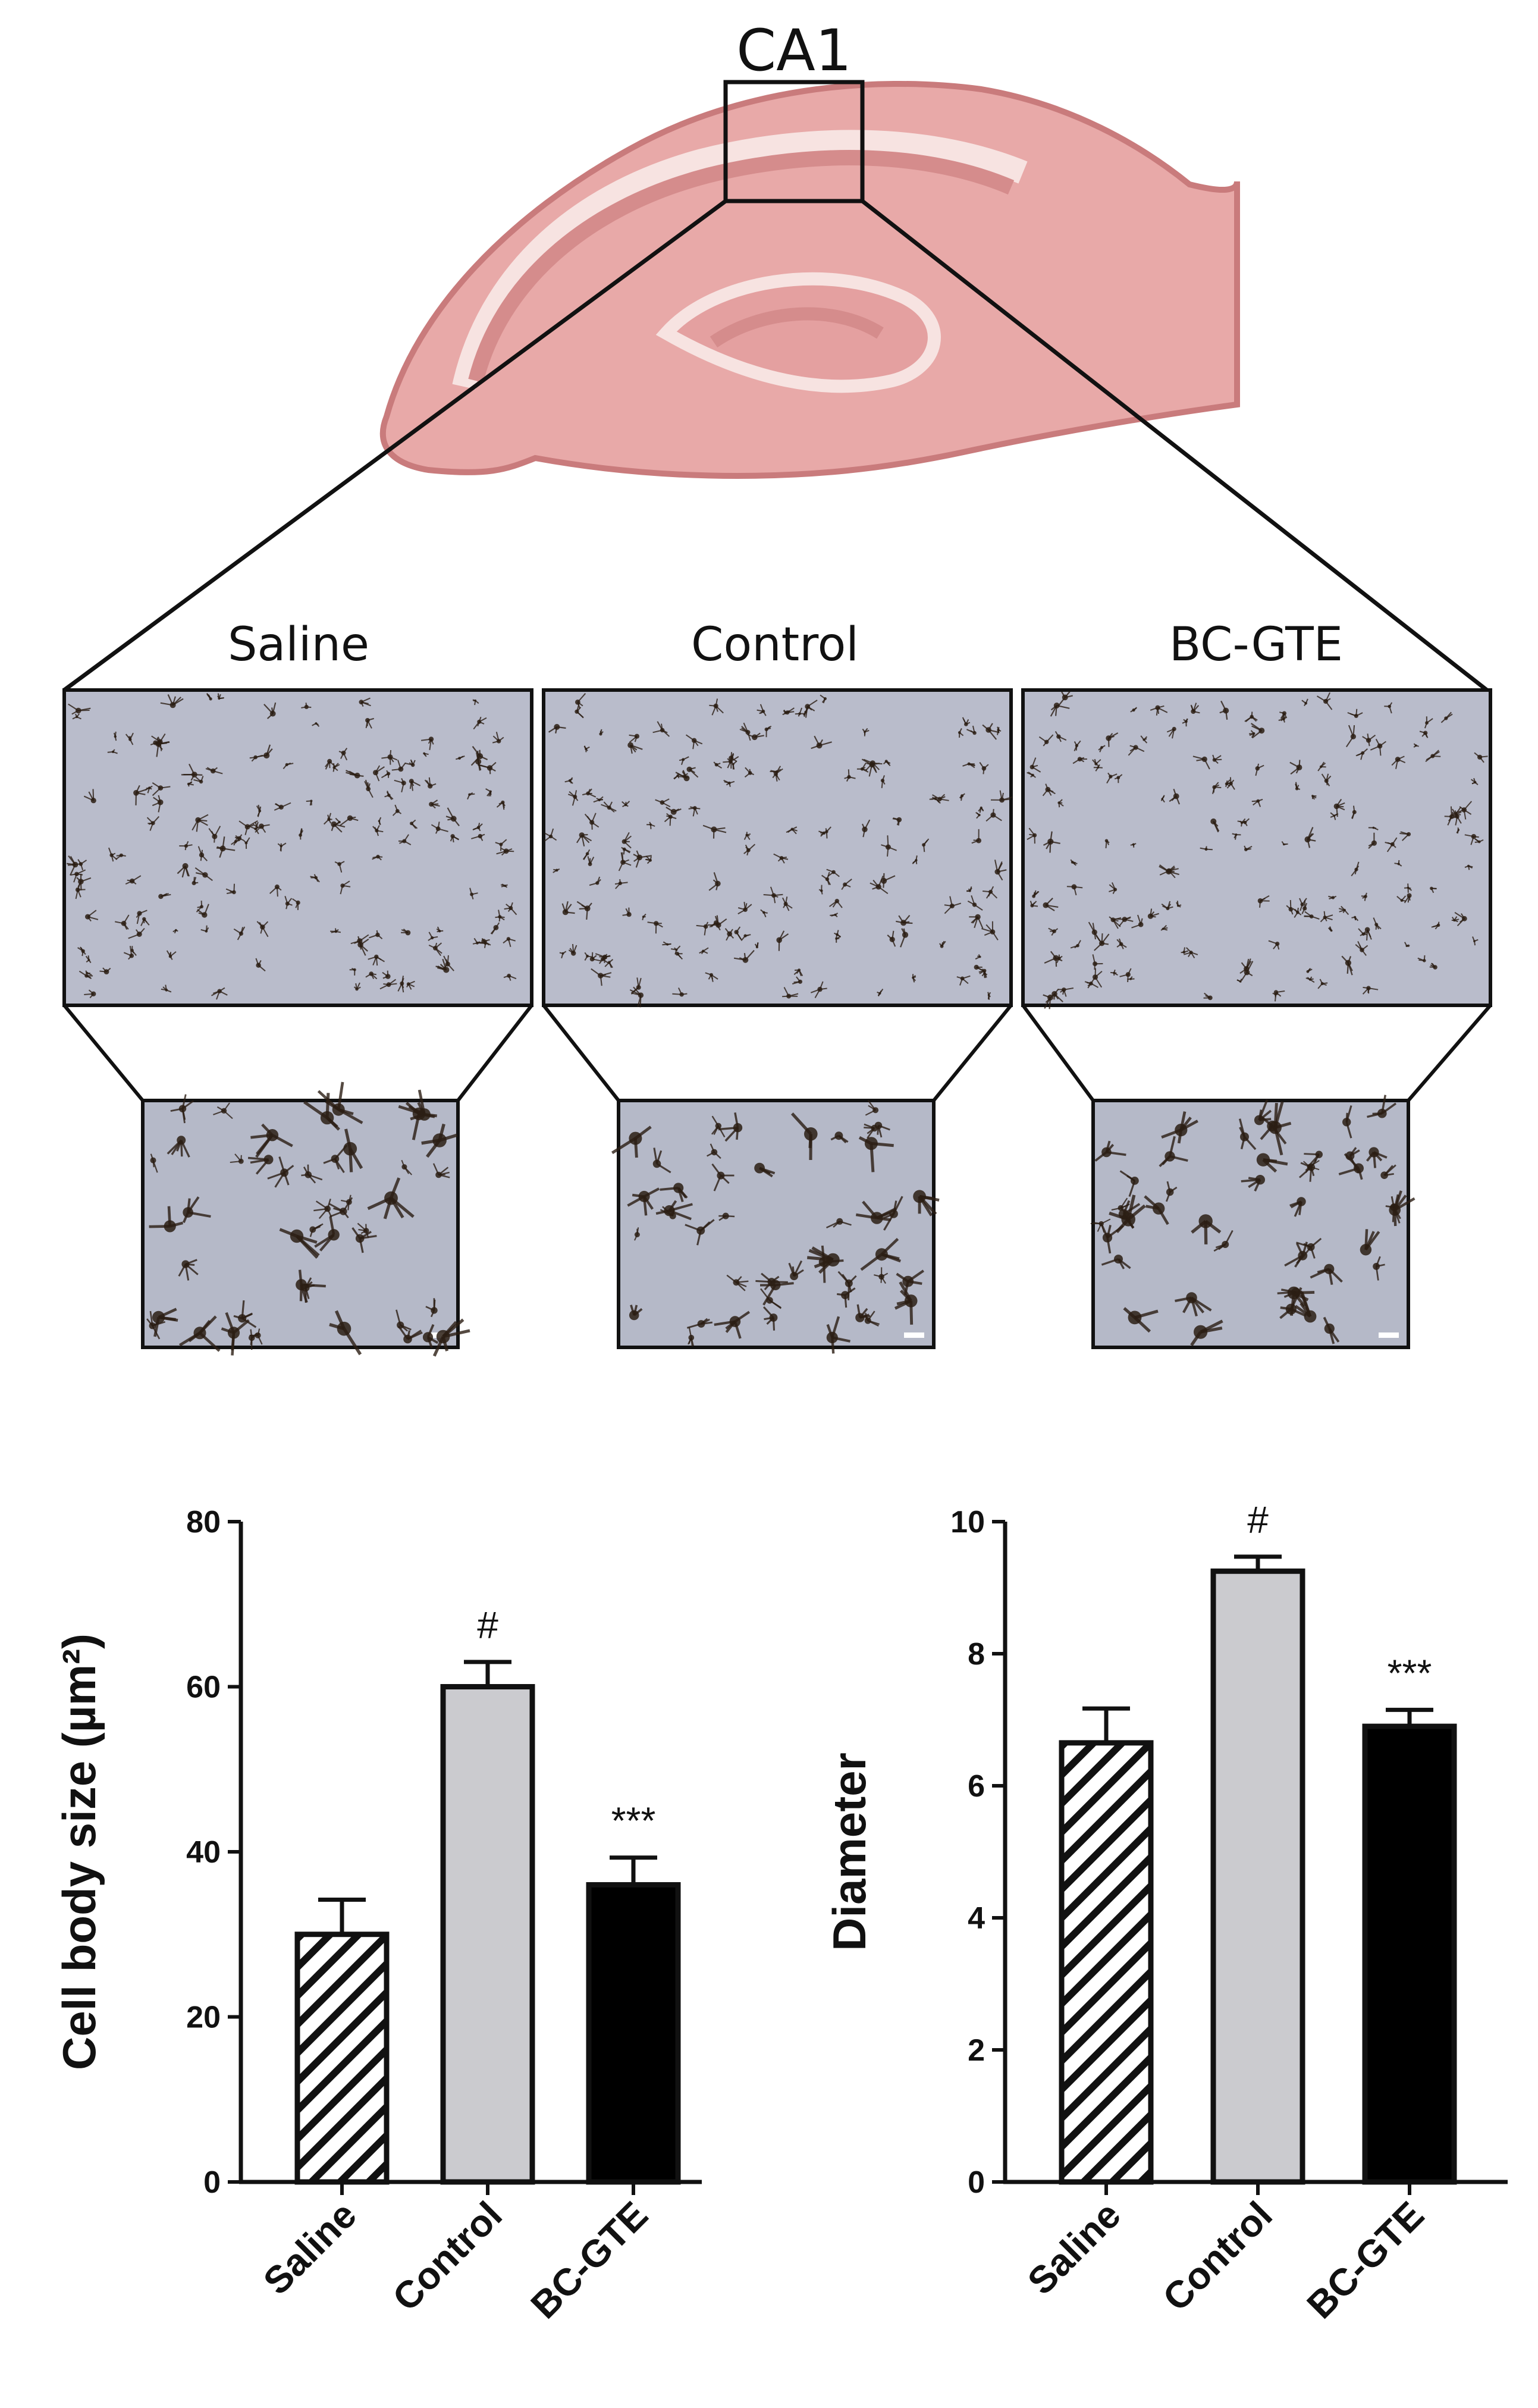 The height and width of the screenshot is (2408, 1538). I want to click on pyramidal-band, so click(741, 266).